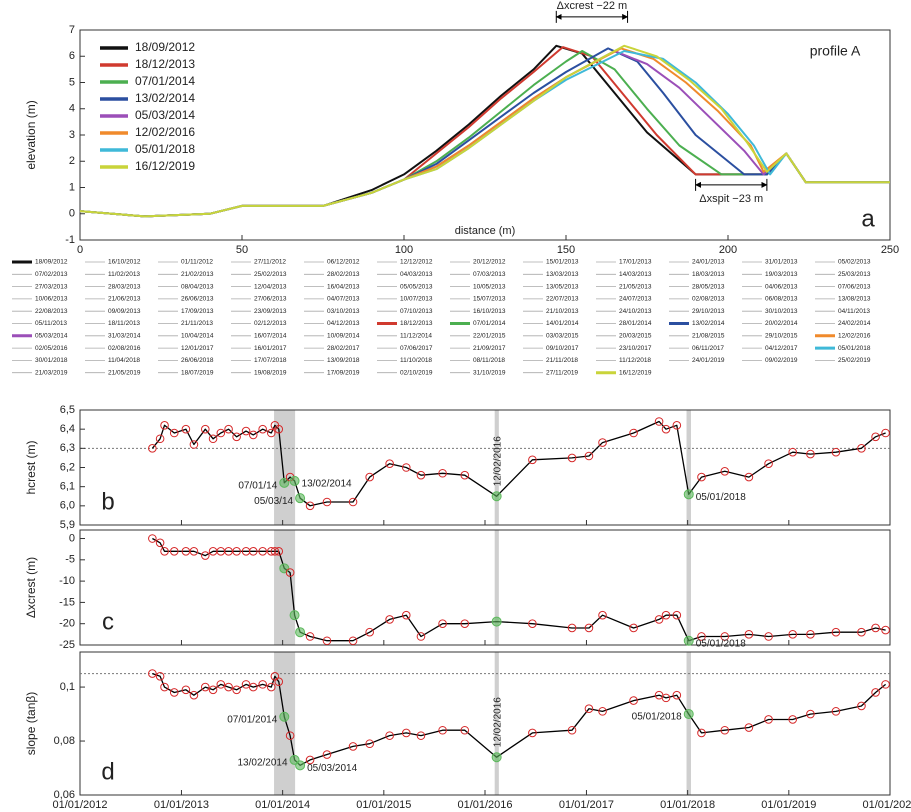  I want to click on y-tick-label: 6,1, so click(67, 487).